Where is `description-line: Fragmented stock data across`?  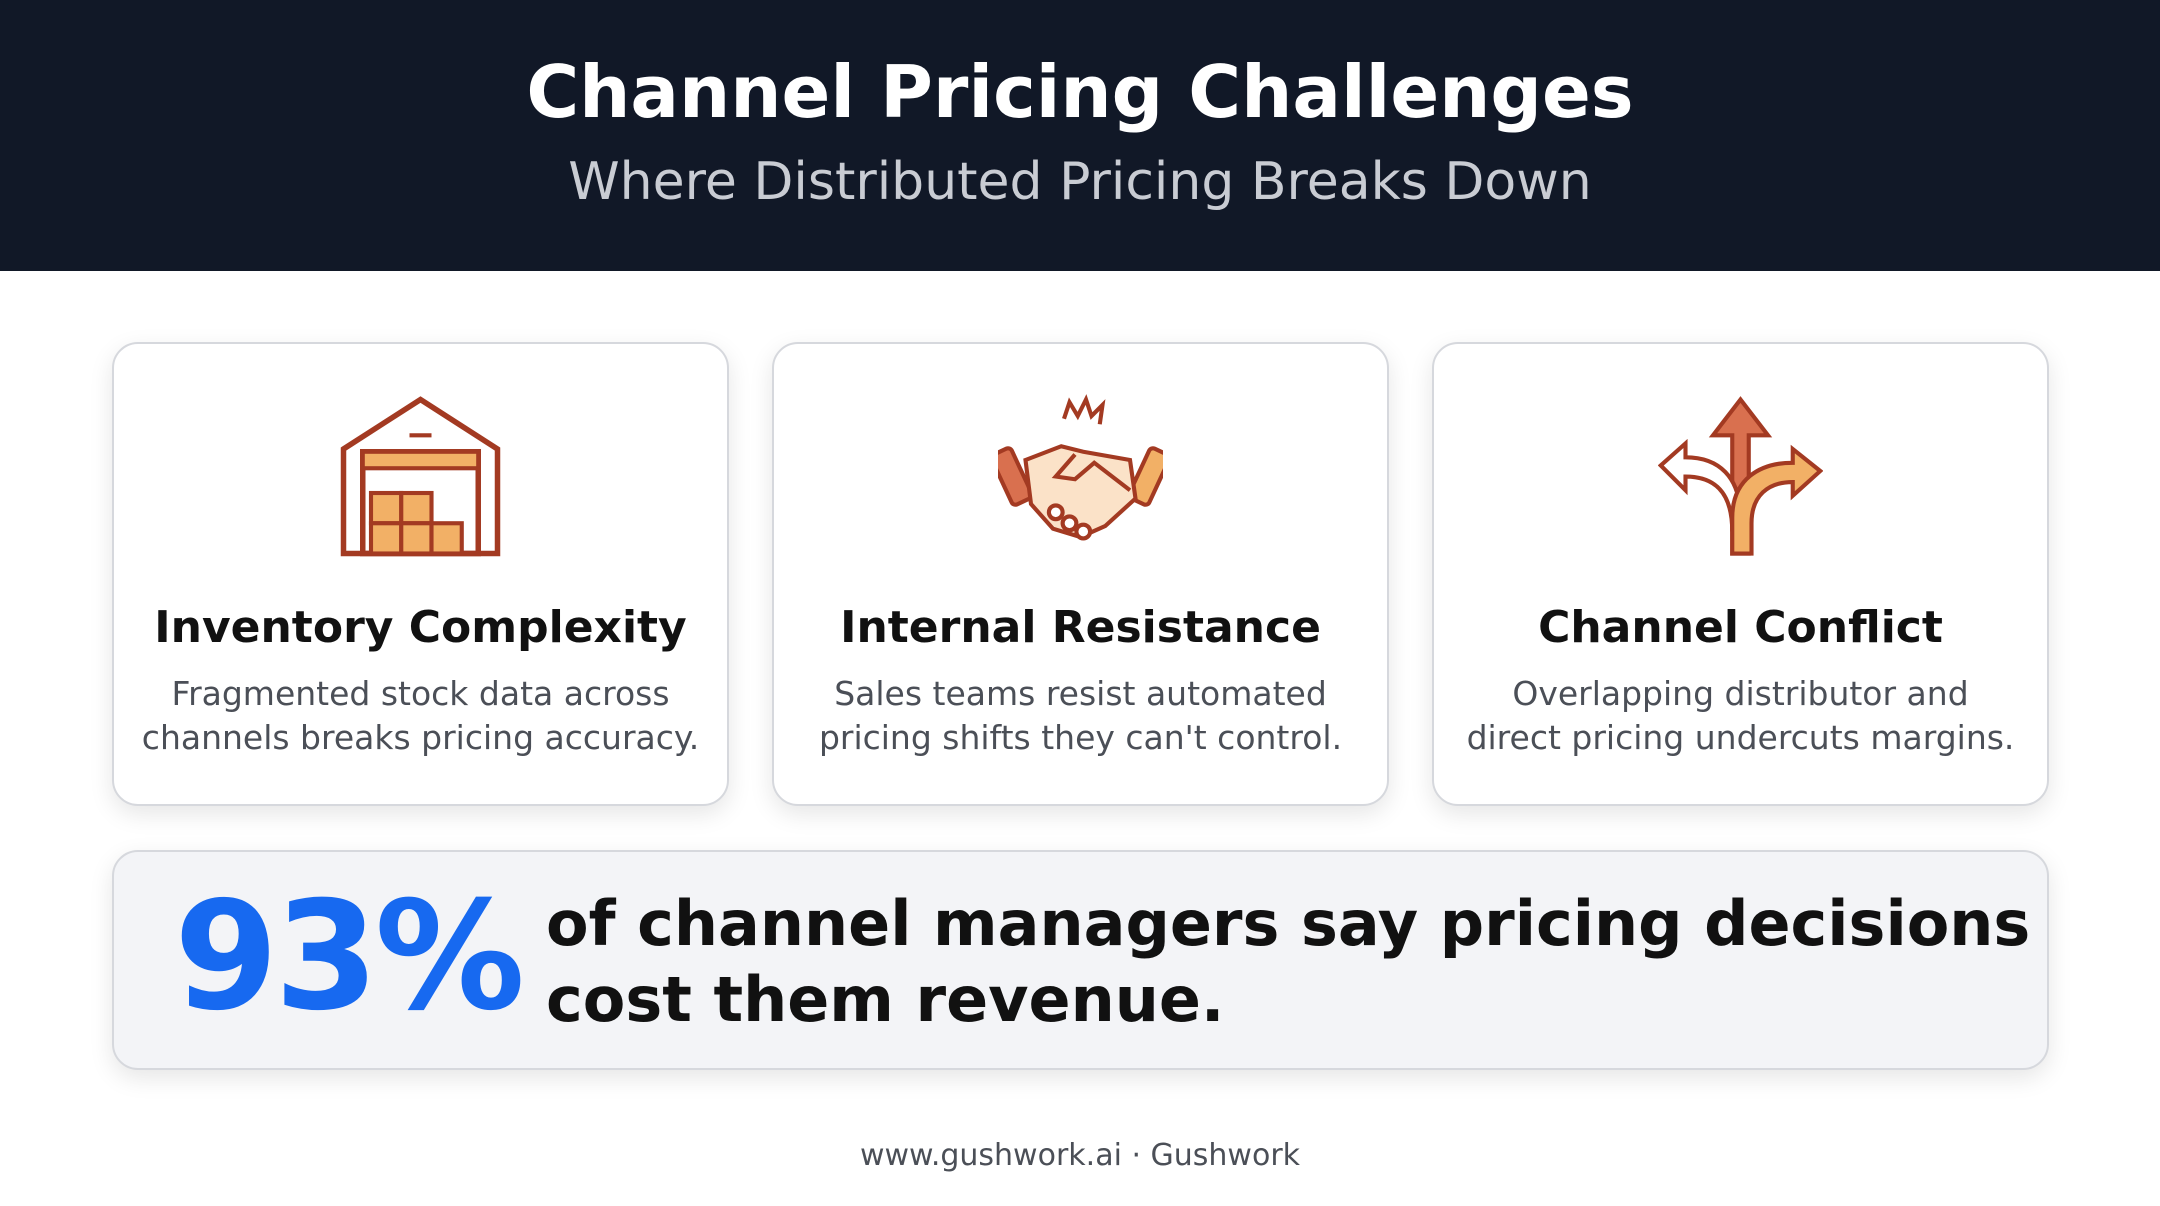 description-line: Fragmented stock data across is located at coordinates (420, 693).